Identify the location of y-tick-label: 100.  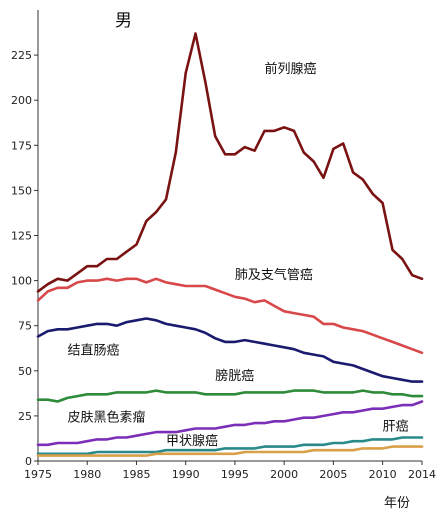
(21, 281).